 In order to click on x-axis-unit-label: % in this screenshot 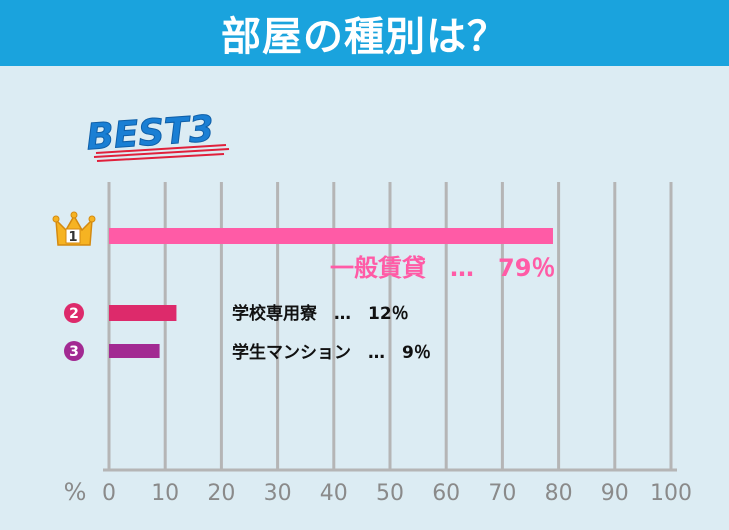, I will do `click(75, 492)`.